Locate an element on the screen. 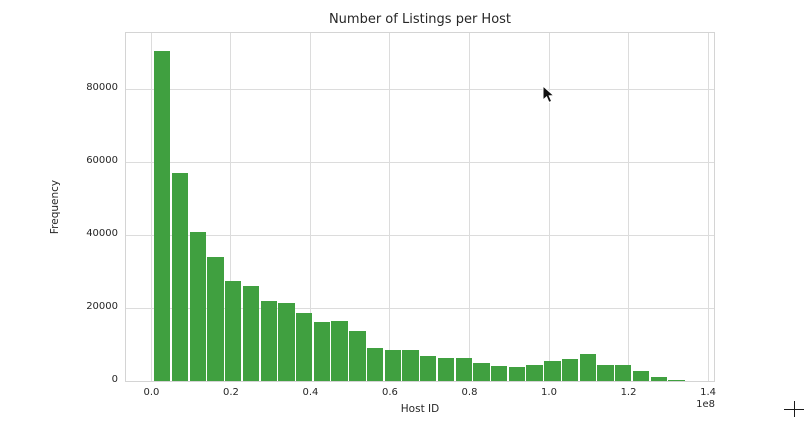  x-tick-label: 0.4 is located at coordinates (310, 392).